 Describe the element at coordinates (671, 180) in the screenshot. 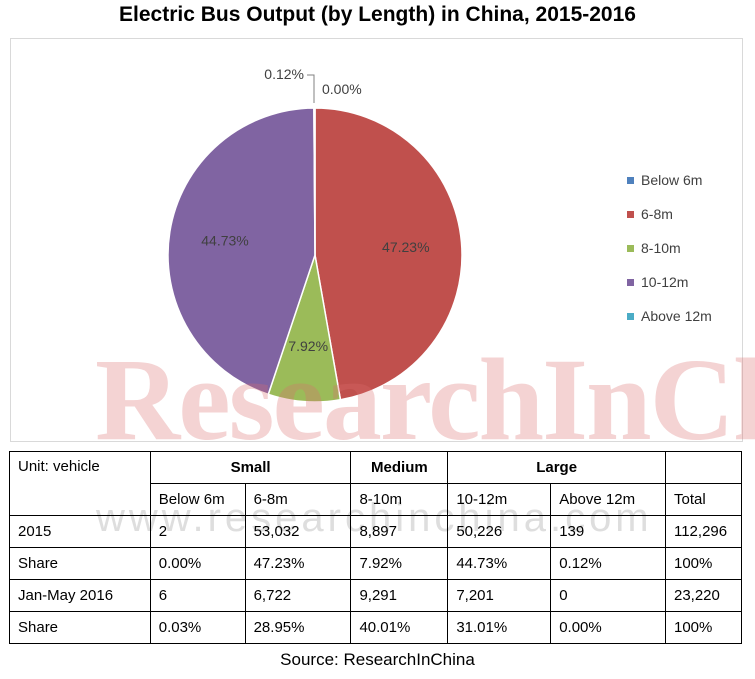

I see `legend-label: Below 6m` at that location.